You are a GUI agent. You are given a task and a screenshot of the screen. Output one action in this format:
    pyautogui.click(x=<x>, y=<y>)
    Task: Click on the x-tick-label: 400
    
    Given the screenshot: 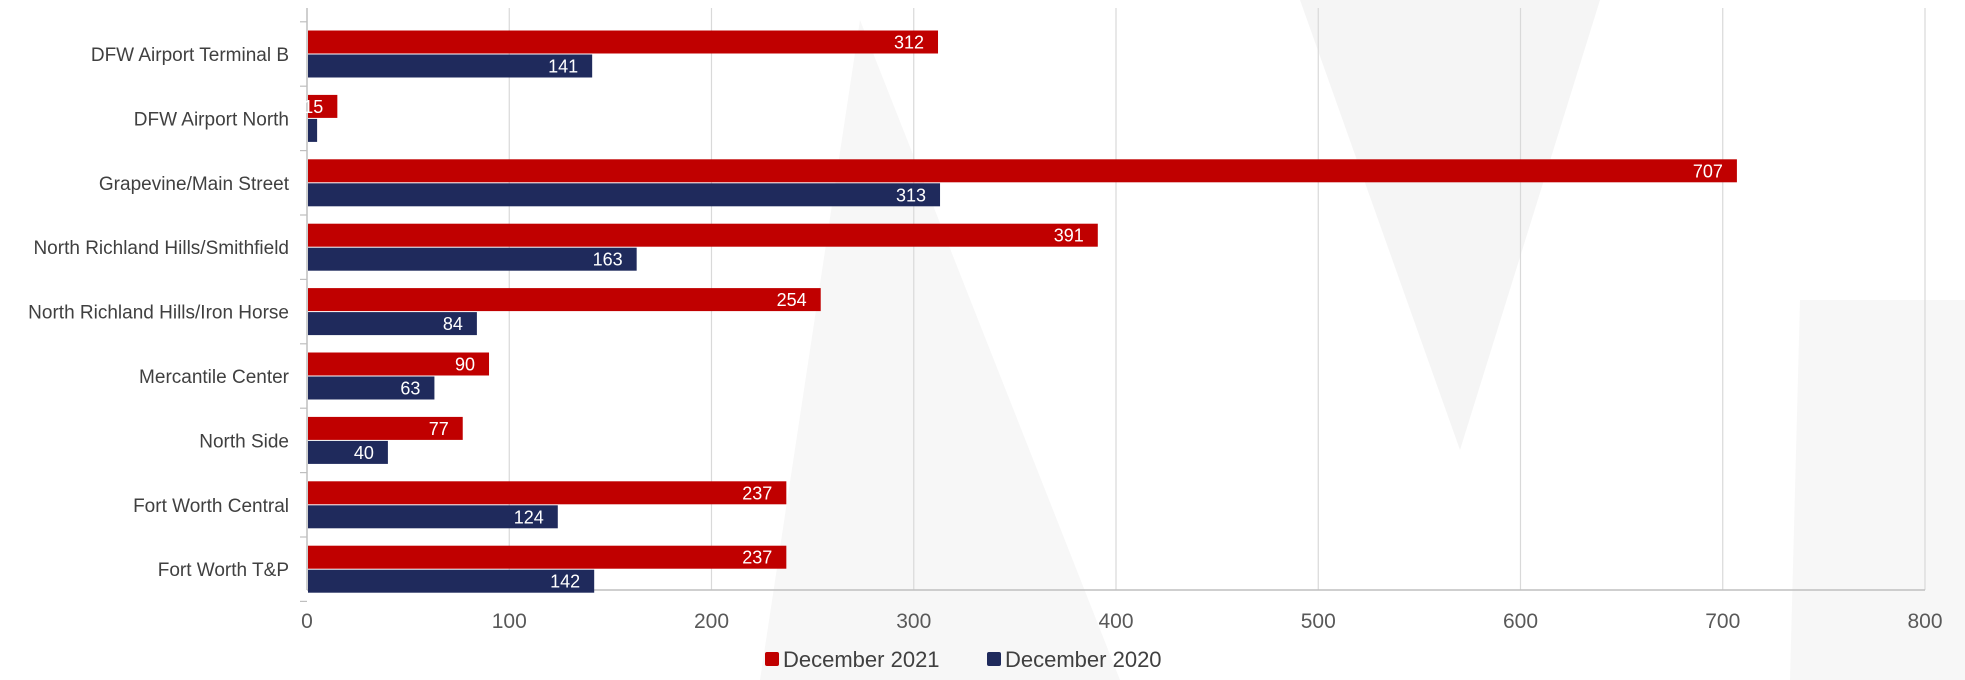 What is the action you would take?
    pyautogui.click(x=1115, y=621)
    